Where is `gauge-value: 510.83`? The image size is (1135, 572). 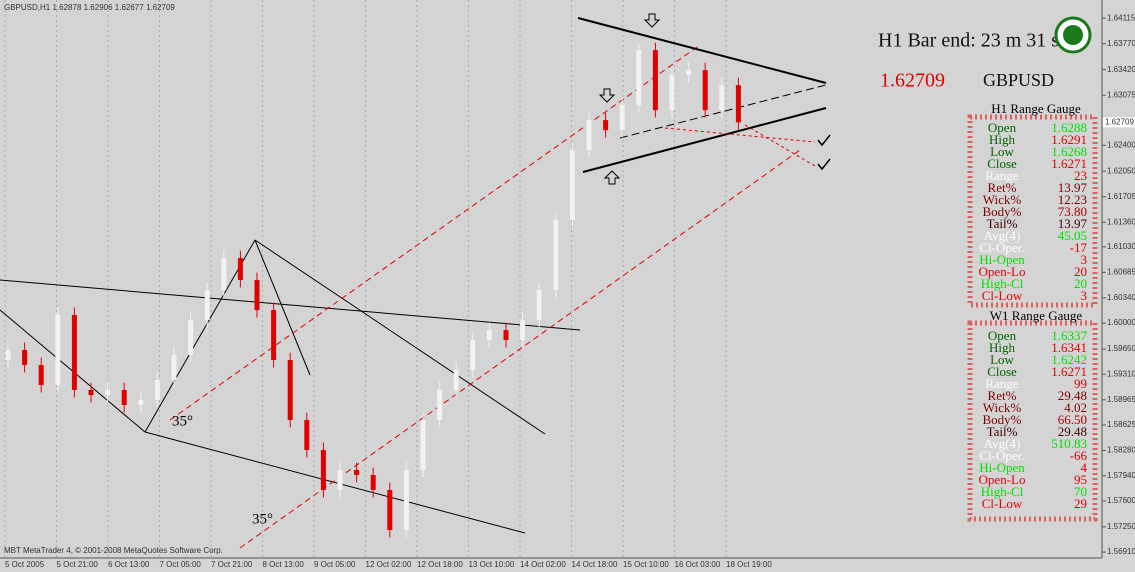
gauge-value: 510.83 is located at coordinates (1069, 443).